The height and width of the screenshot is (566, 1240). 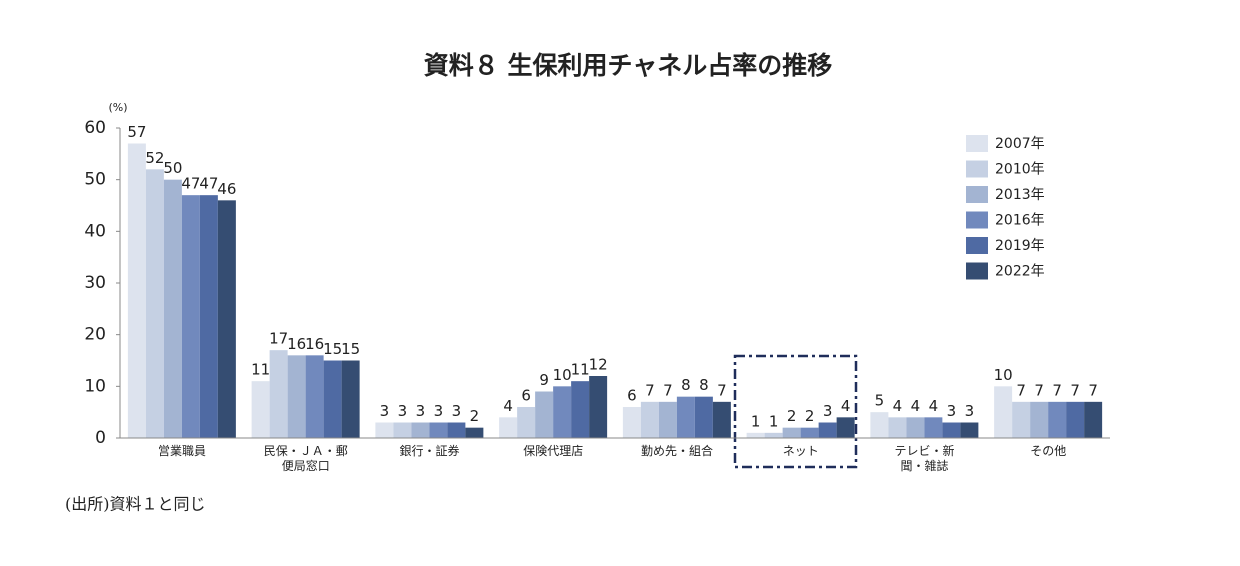 What do you see at coordinates (95, 283) in the screenshot?
I see `y-tick-label: 30` at bounding box center [95, 283].